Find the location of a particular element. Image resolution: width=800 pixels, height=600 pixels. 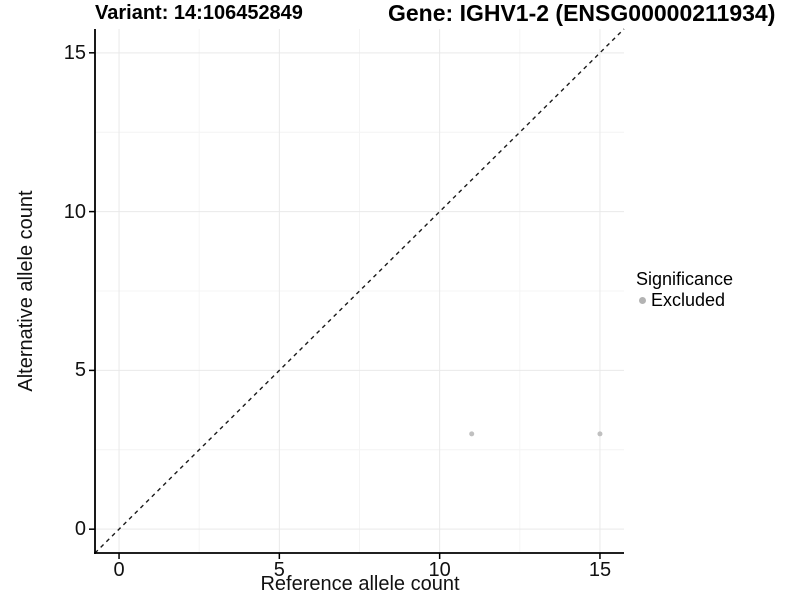

variant-title: Variant: 14:106452849 is located at coordinates (199, 13).